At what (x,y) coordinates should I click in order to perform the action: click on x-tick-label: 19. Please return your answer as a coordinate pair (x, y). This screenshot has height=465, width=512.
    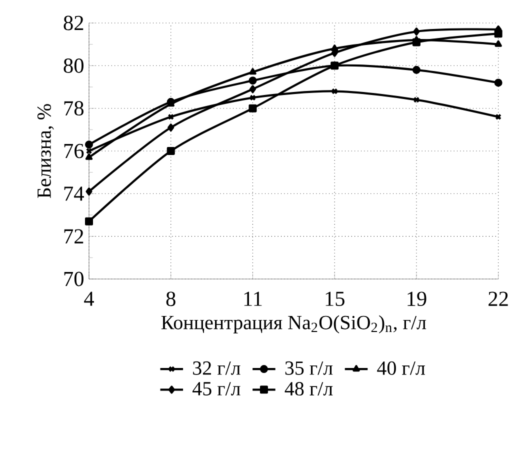
    Looking at the image, I should click on (417, 299).